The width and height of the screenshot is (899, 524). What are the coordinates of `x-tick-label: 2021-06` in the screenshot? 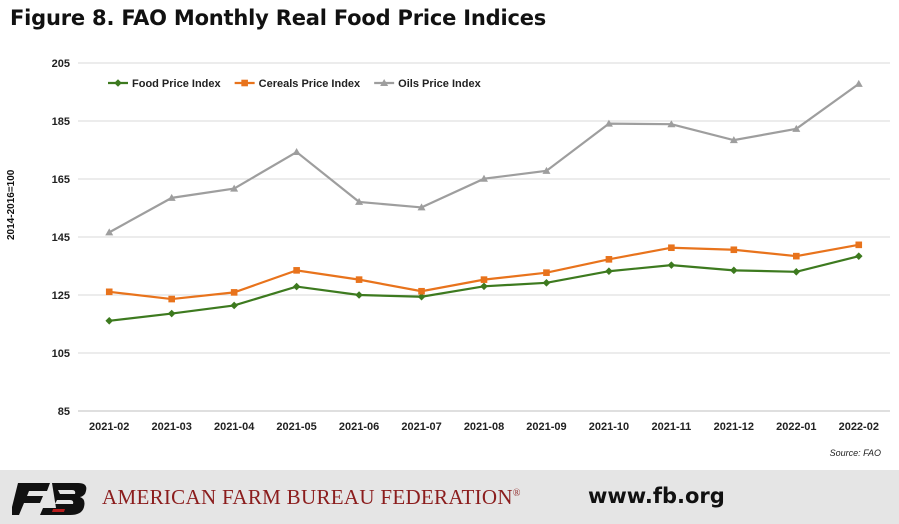 It's located at (359, 427).